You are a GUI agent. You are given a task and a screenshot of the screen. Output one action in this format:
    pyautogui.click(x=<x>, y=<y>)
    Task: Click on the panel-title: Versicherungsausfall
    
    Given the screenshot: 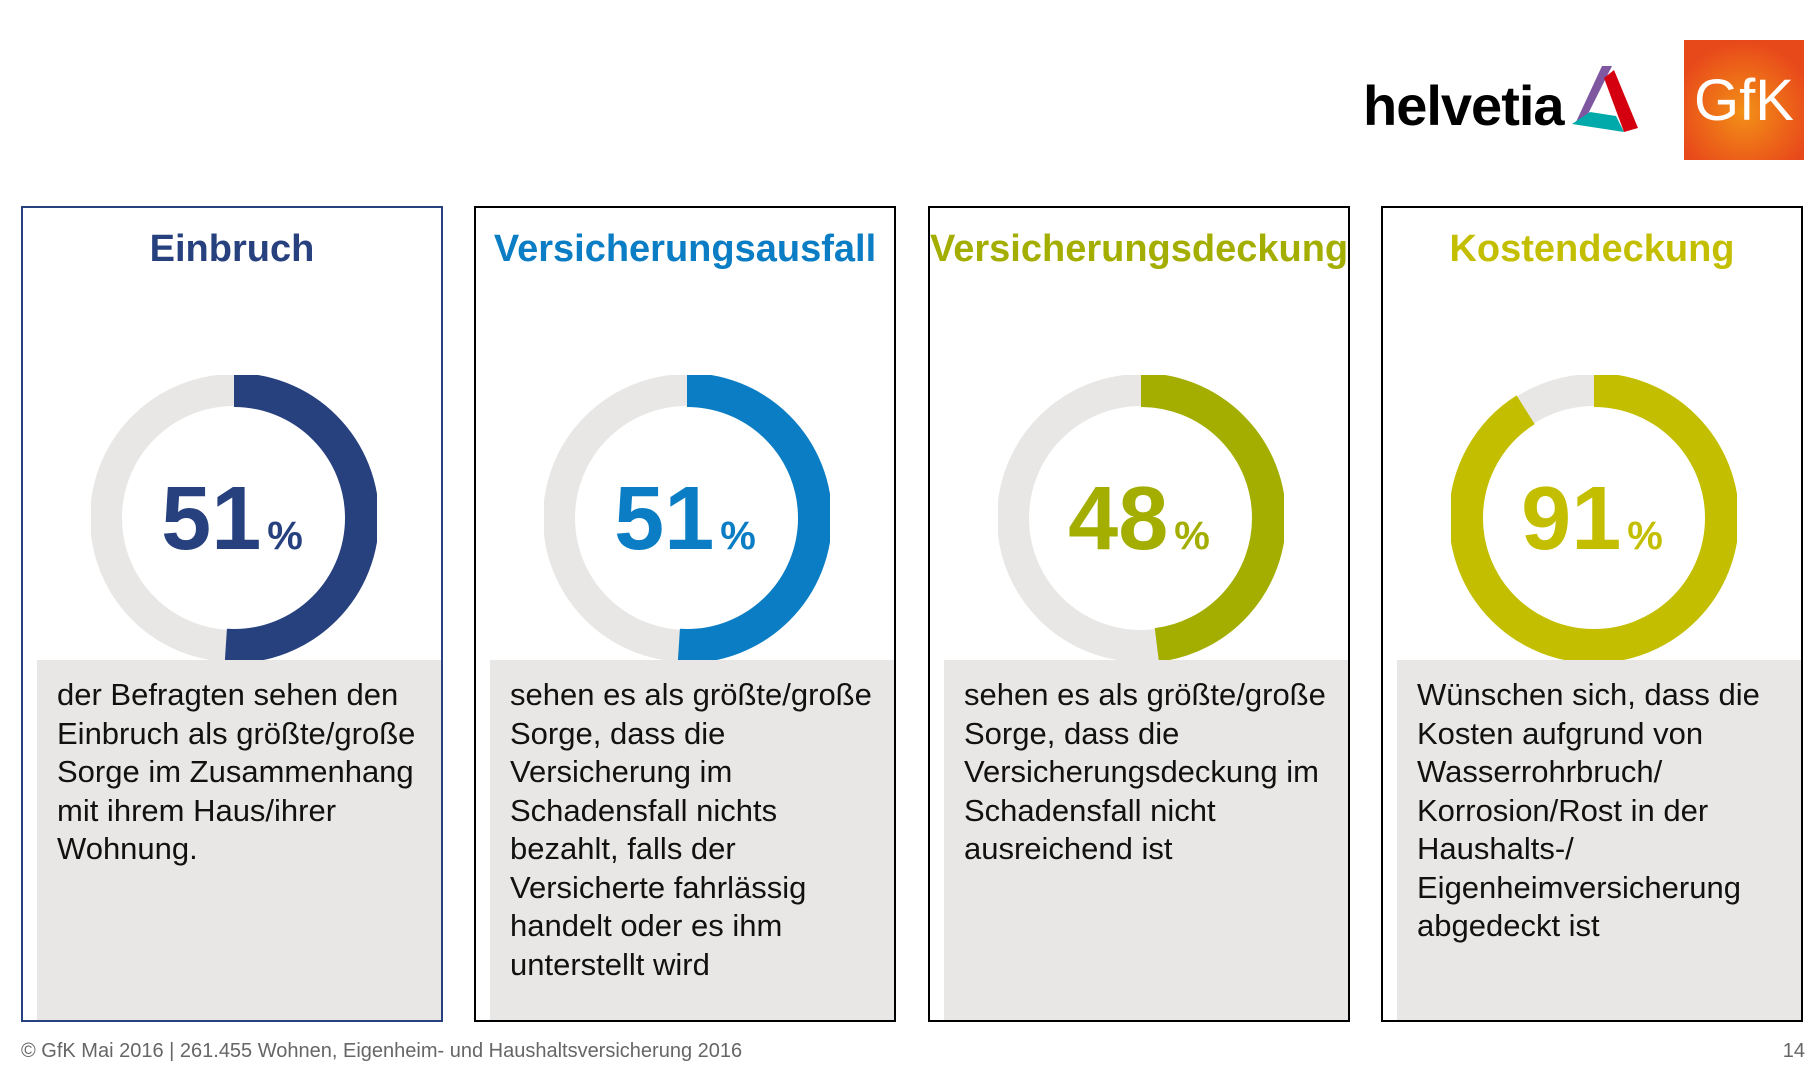 What is the action you would take?
    pyautogui.click(x=685, y=249)
    